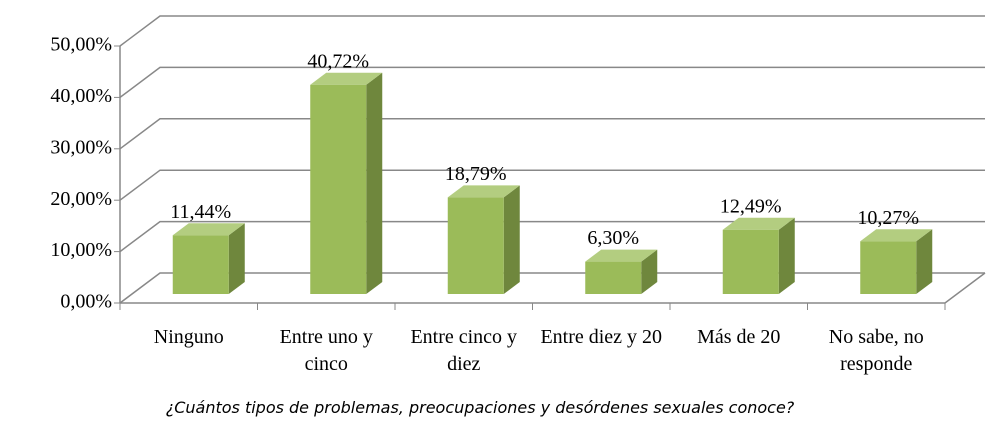  Describe the element at coordinates (86, 302) in the screenshot. I see `y-tick-label: 0,00%` at that location.